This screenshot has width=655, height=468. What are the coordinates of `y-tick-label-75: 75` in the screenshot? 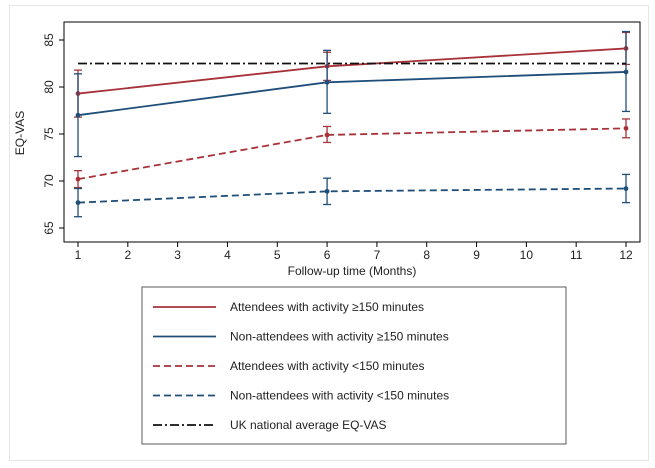 It's located at (49, 134).